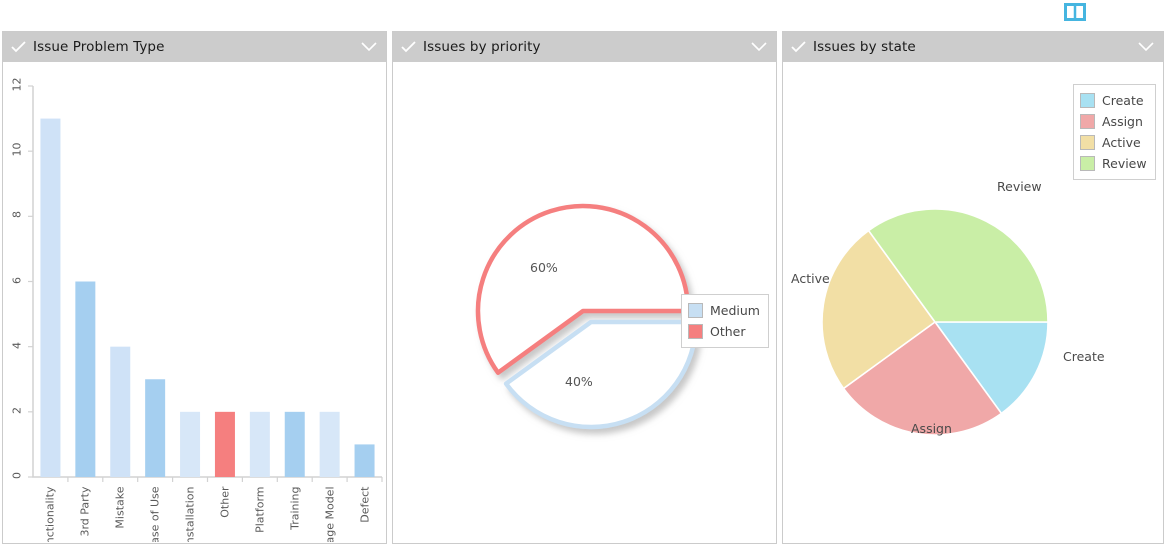 This screenshot has width=1166, height=548. I want to click on pie-slice-other, so click(583, 289).